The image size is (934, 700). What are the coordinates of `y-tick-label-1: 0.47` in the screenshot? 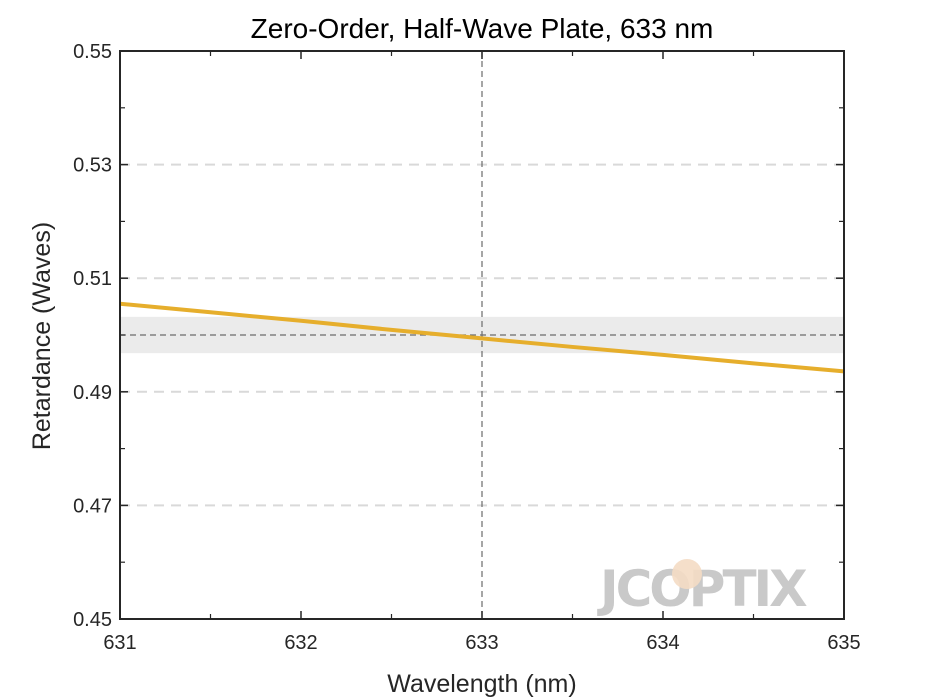 It's located at (92, 506).